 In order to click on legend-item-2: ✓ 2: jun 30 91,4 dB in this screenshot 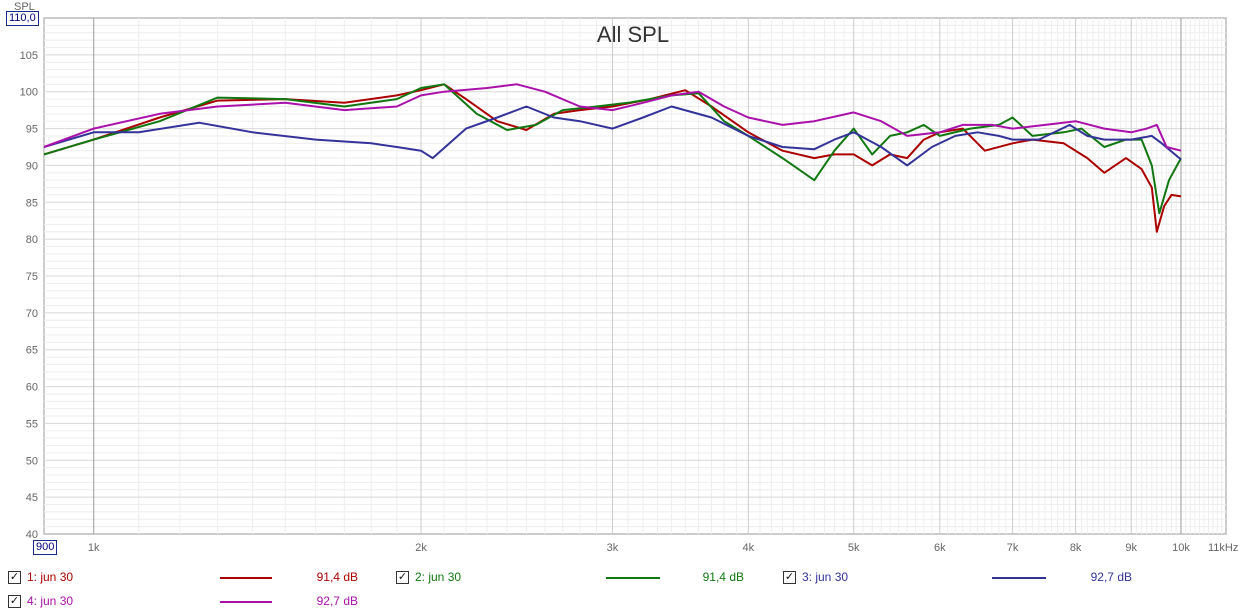, I will do `click(586, 580)`.